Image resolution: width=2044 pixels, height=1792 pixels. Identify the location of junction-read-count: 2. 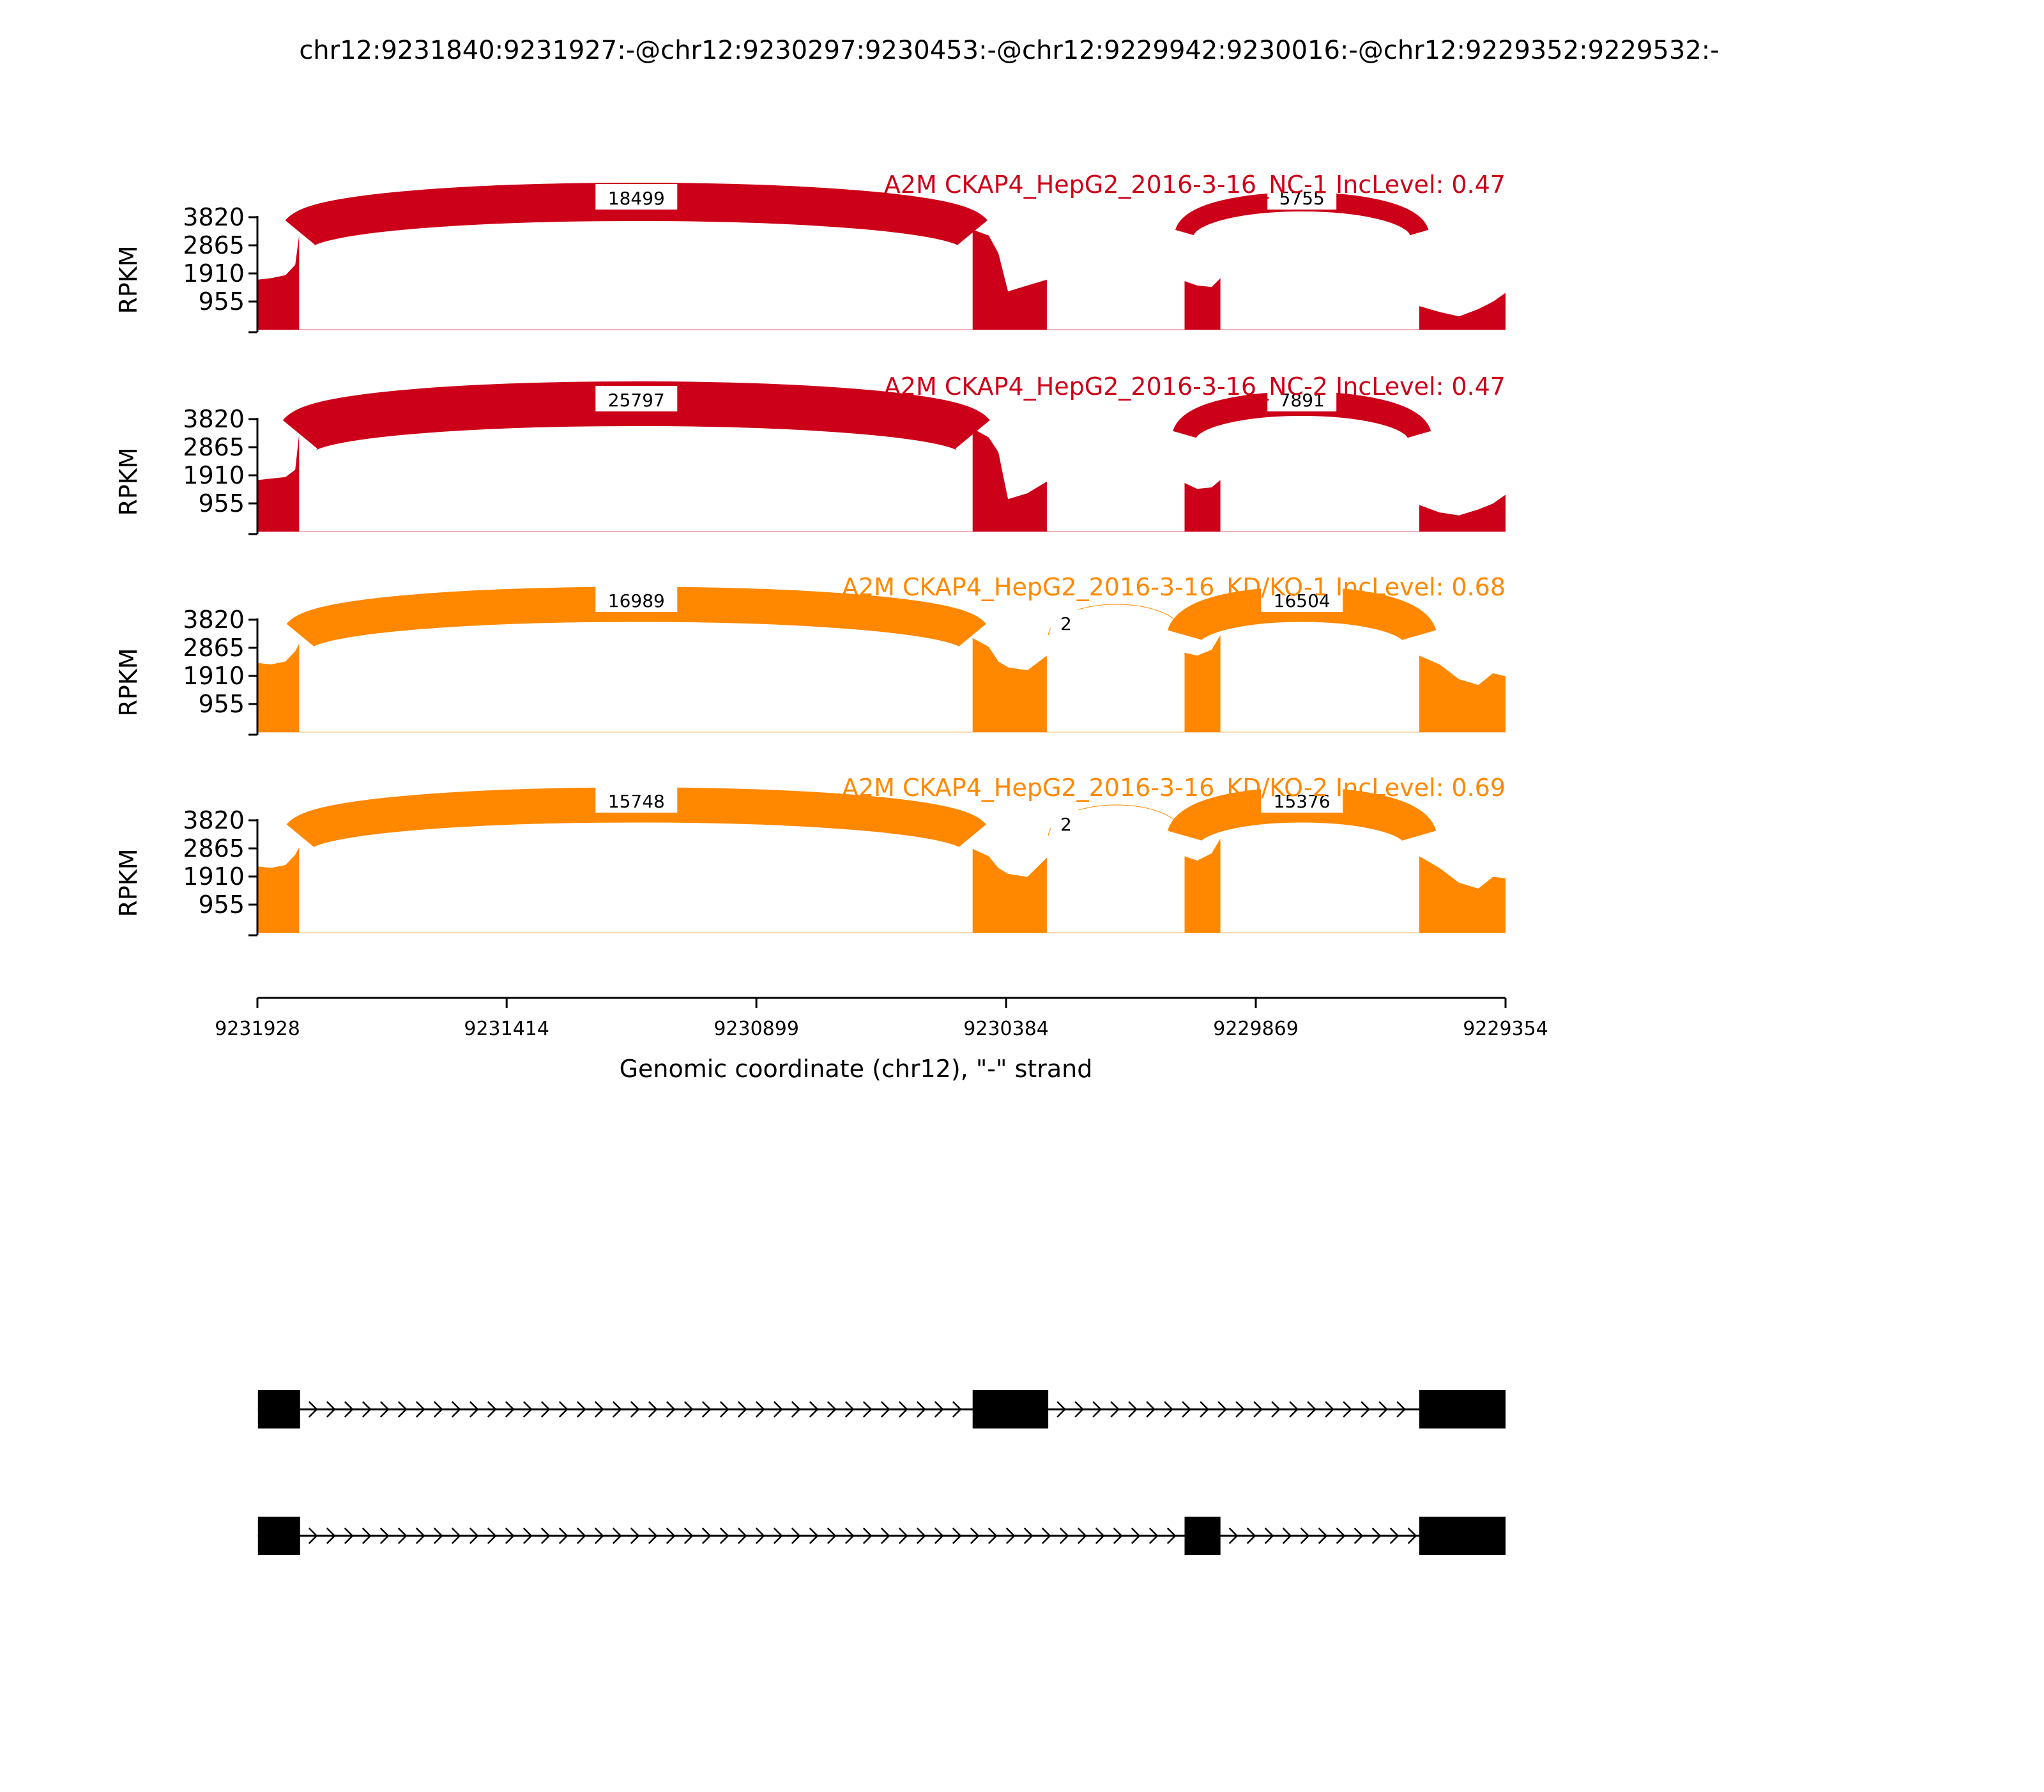
(1066, 624).